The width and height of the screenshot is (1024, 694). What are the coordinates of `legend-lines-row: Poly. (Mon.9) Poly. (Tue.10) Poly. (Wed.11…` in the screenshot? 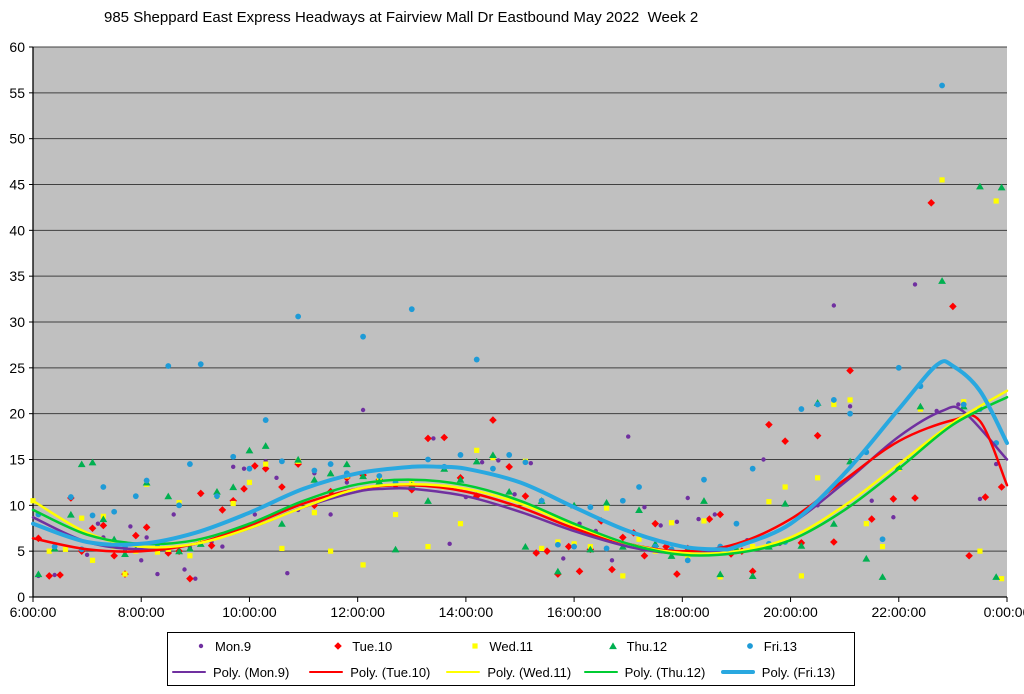 It's located at (511, 672).